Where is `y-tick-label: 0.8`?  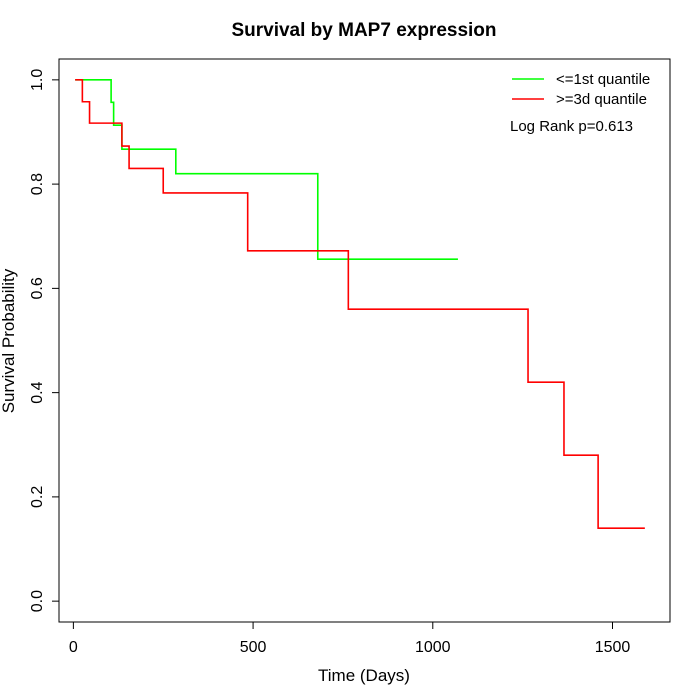 y-tick-label: 0.8 is located at coordinates (37, 184).